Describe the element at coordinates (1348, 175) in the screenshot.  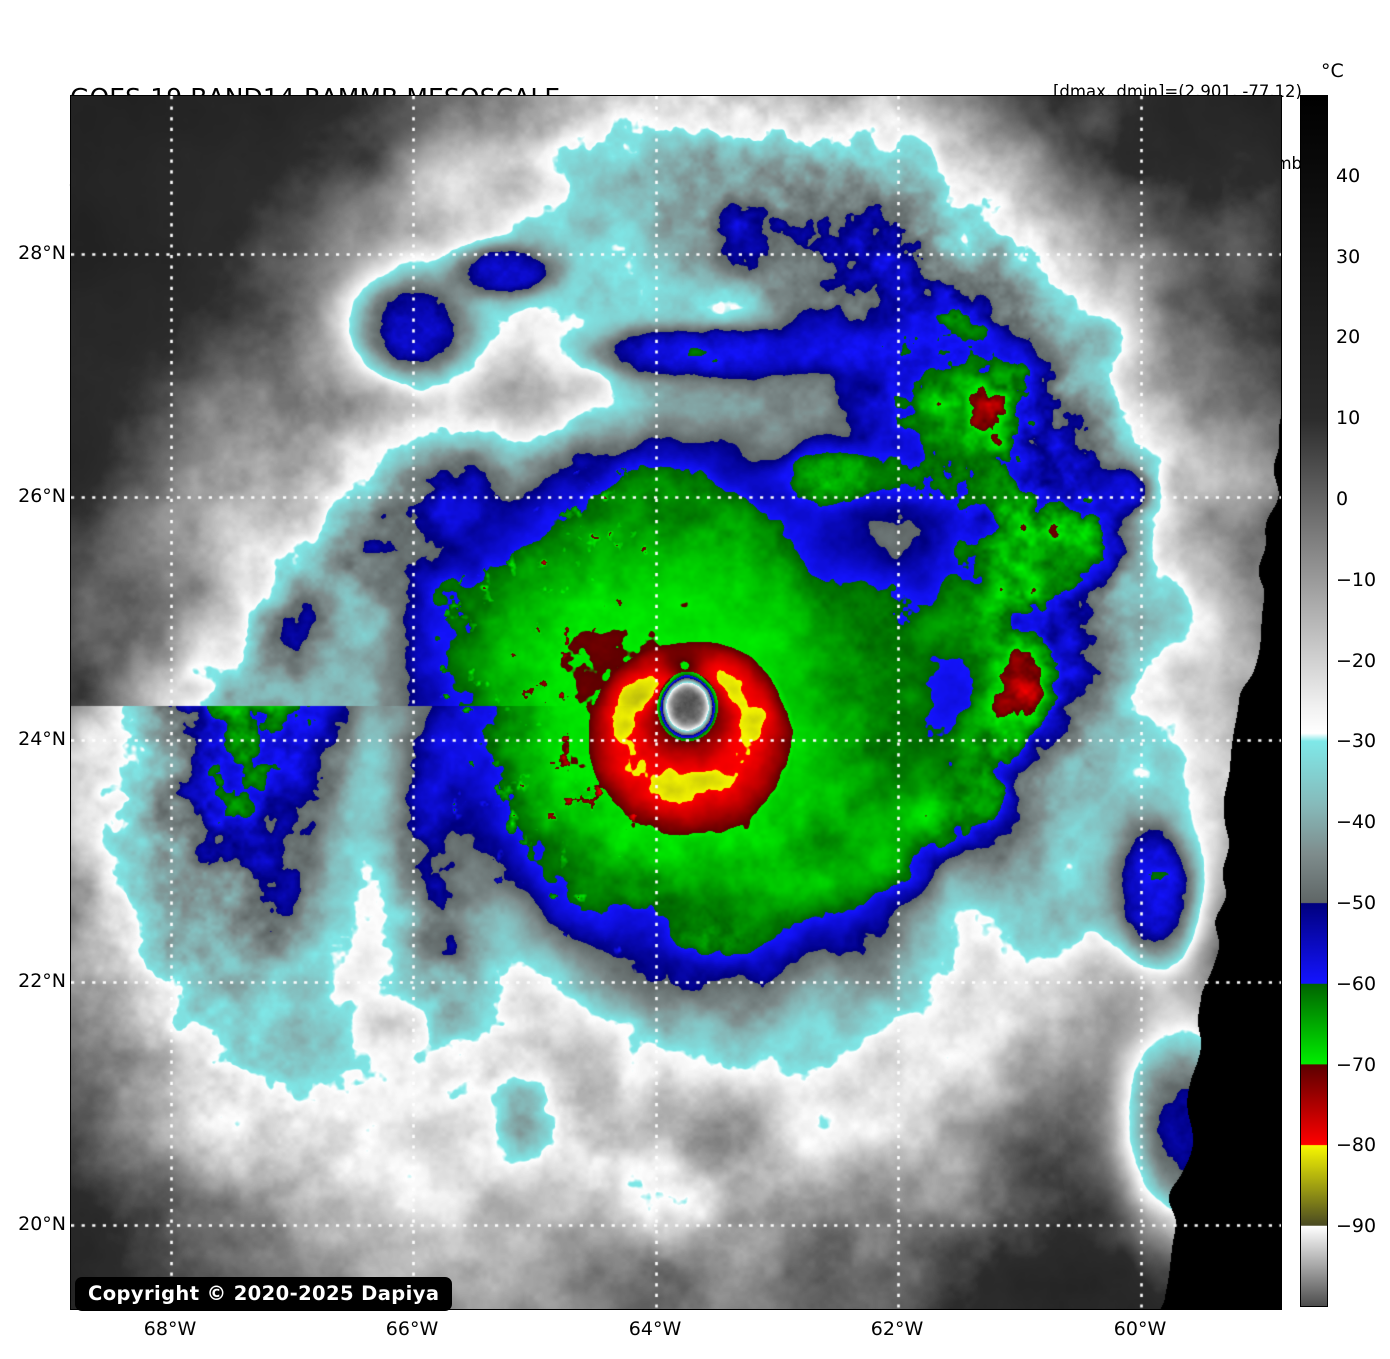
I see `colorbar-tick-0: 40` at that location.